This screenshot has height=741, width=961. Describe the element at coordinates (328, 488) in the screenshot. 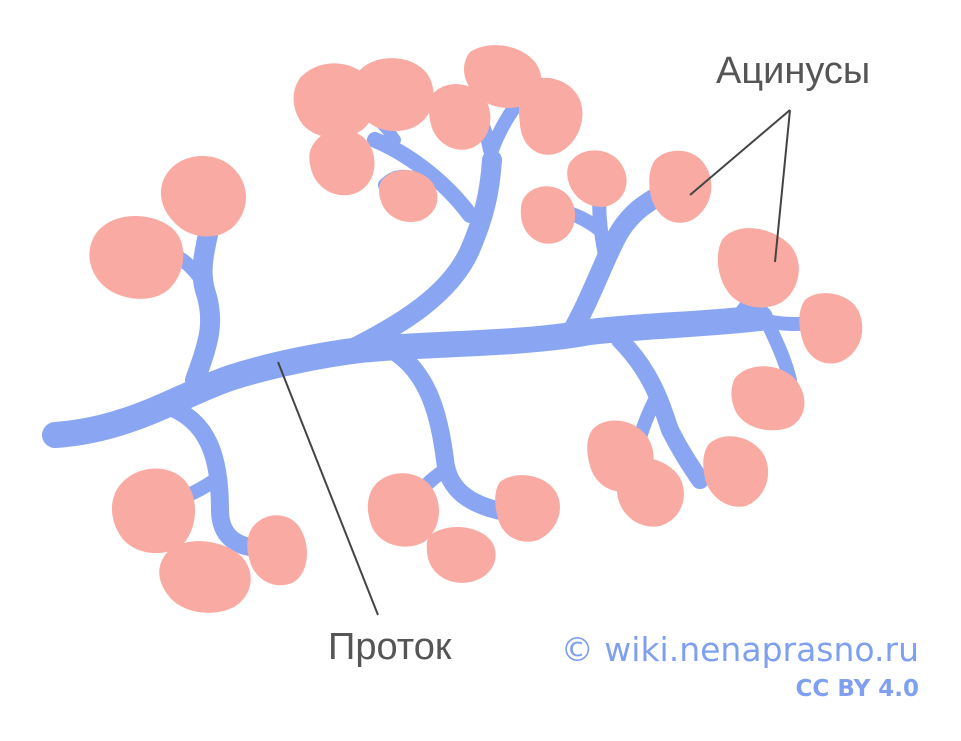

I see `leader-line-duct` at that location.